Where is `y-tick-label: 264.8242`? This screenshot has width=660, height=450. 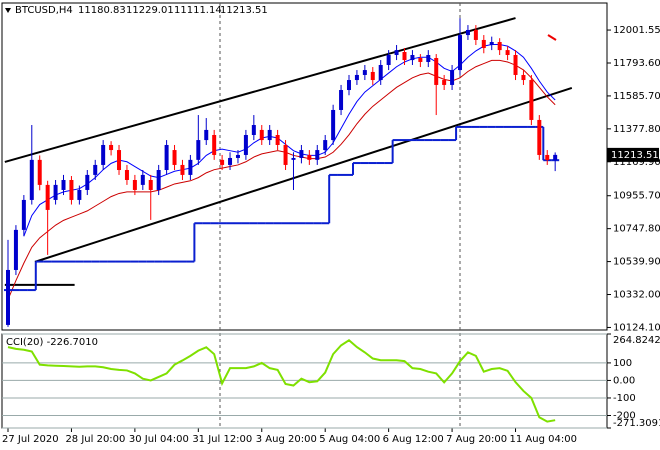
y-tick-label: 264.8242 is located at coordinates (636, 340).